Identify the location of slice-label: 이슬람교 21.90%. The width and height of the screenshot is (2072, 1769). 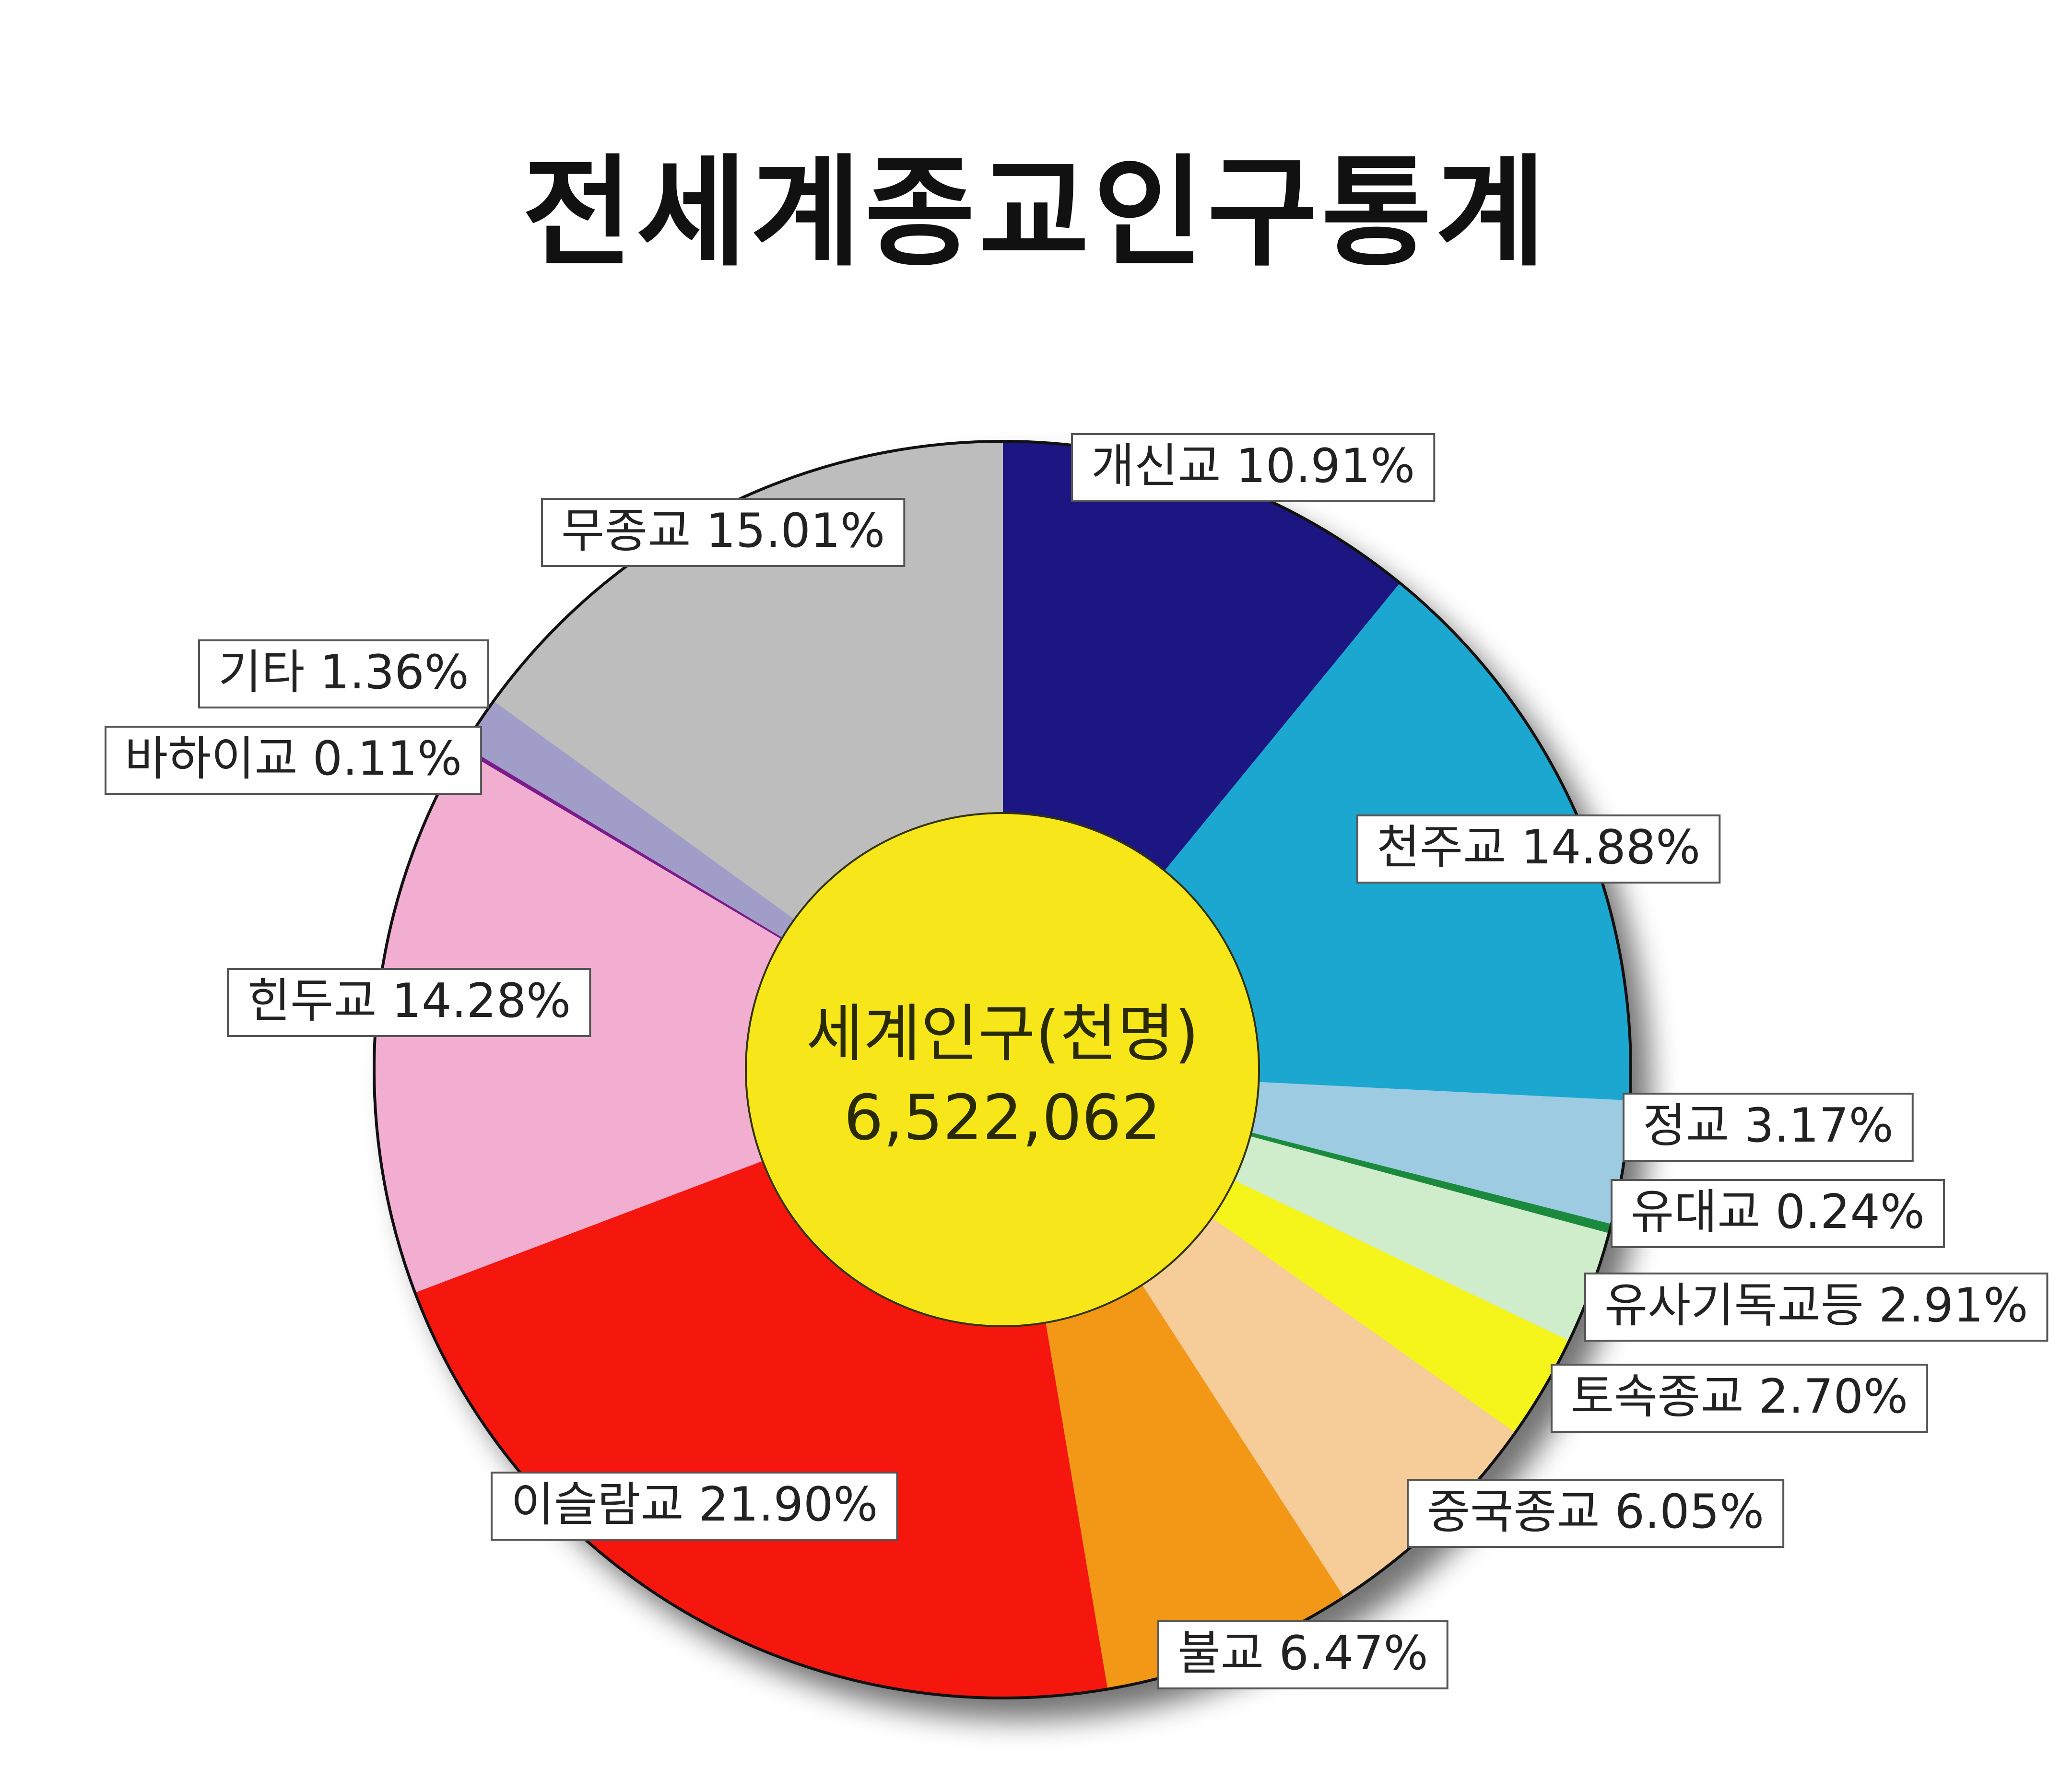
(694, 1506).